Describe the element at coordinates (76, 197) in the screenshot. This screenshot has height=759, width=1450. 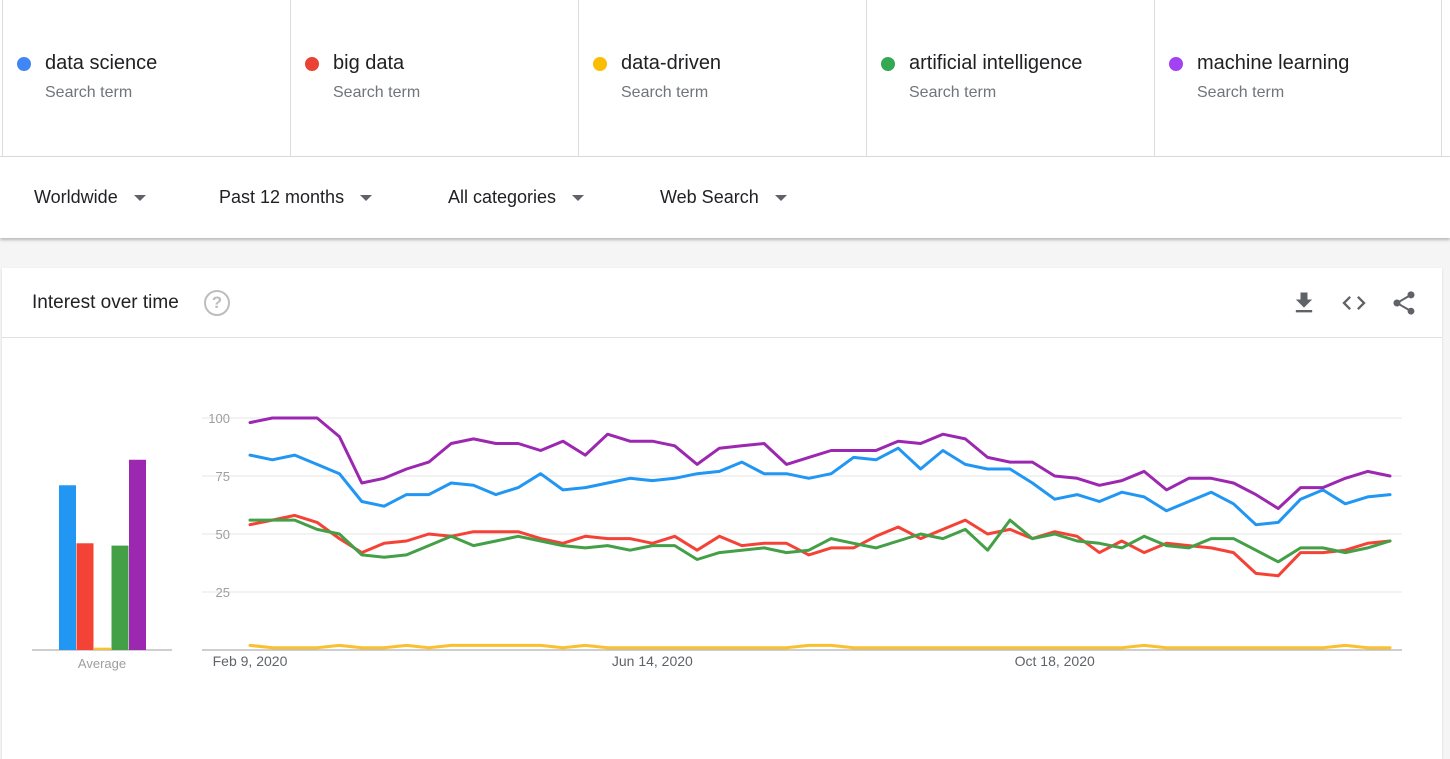
I see `region-label: Worldwide` at that location.